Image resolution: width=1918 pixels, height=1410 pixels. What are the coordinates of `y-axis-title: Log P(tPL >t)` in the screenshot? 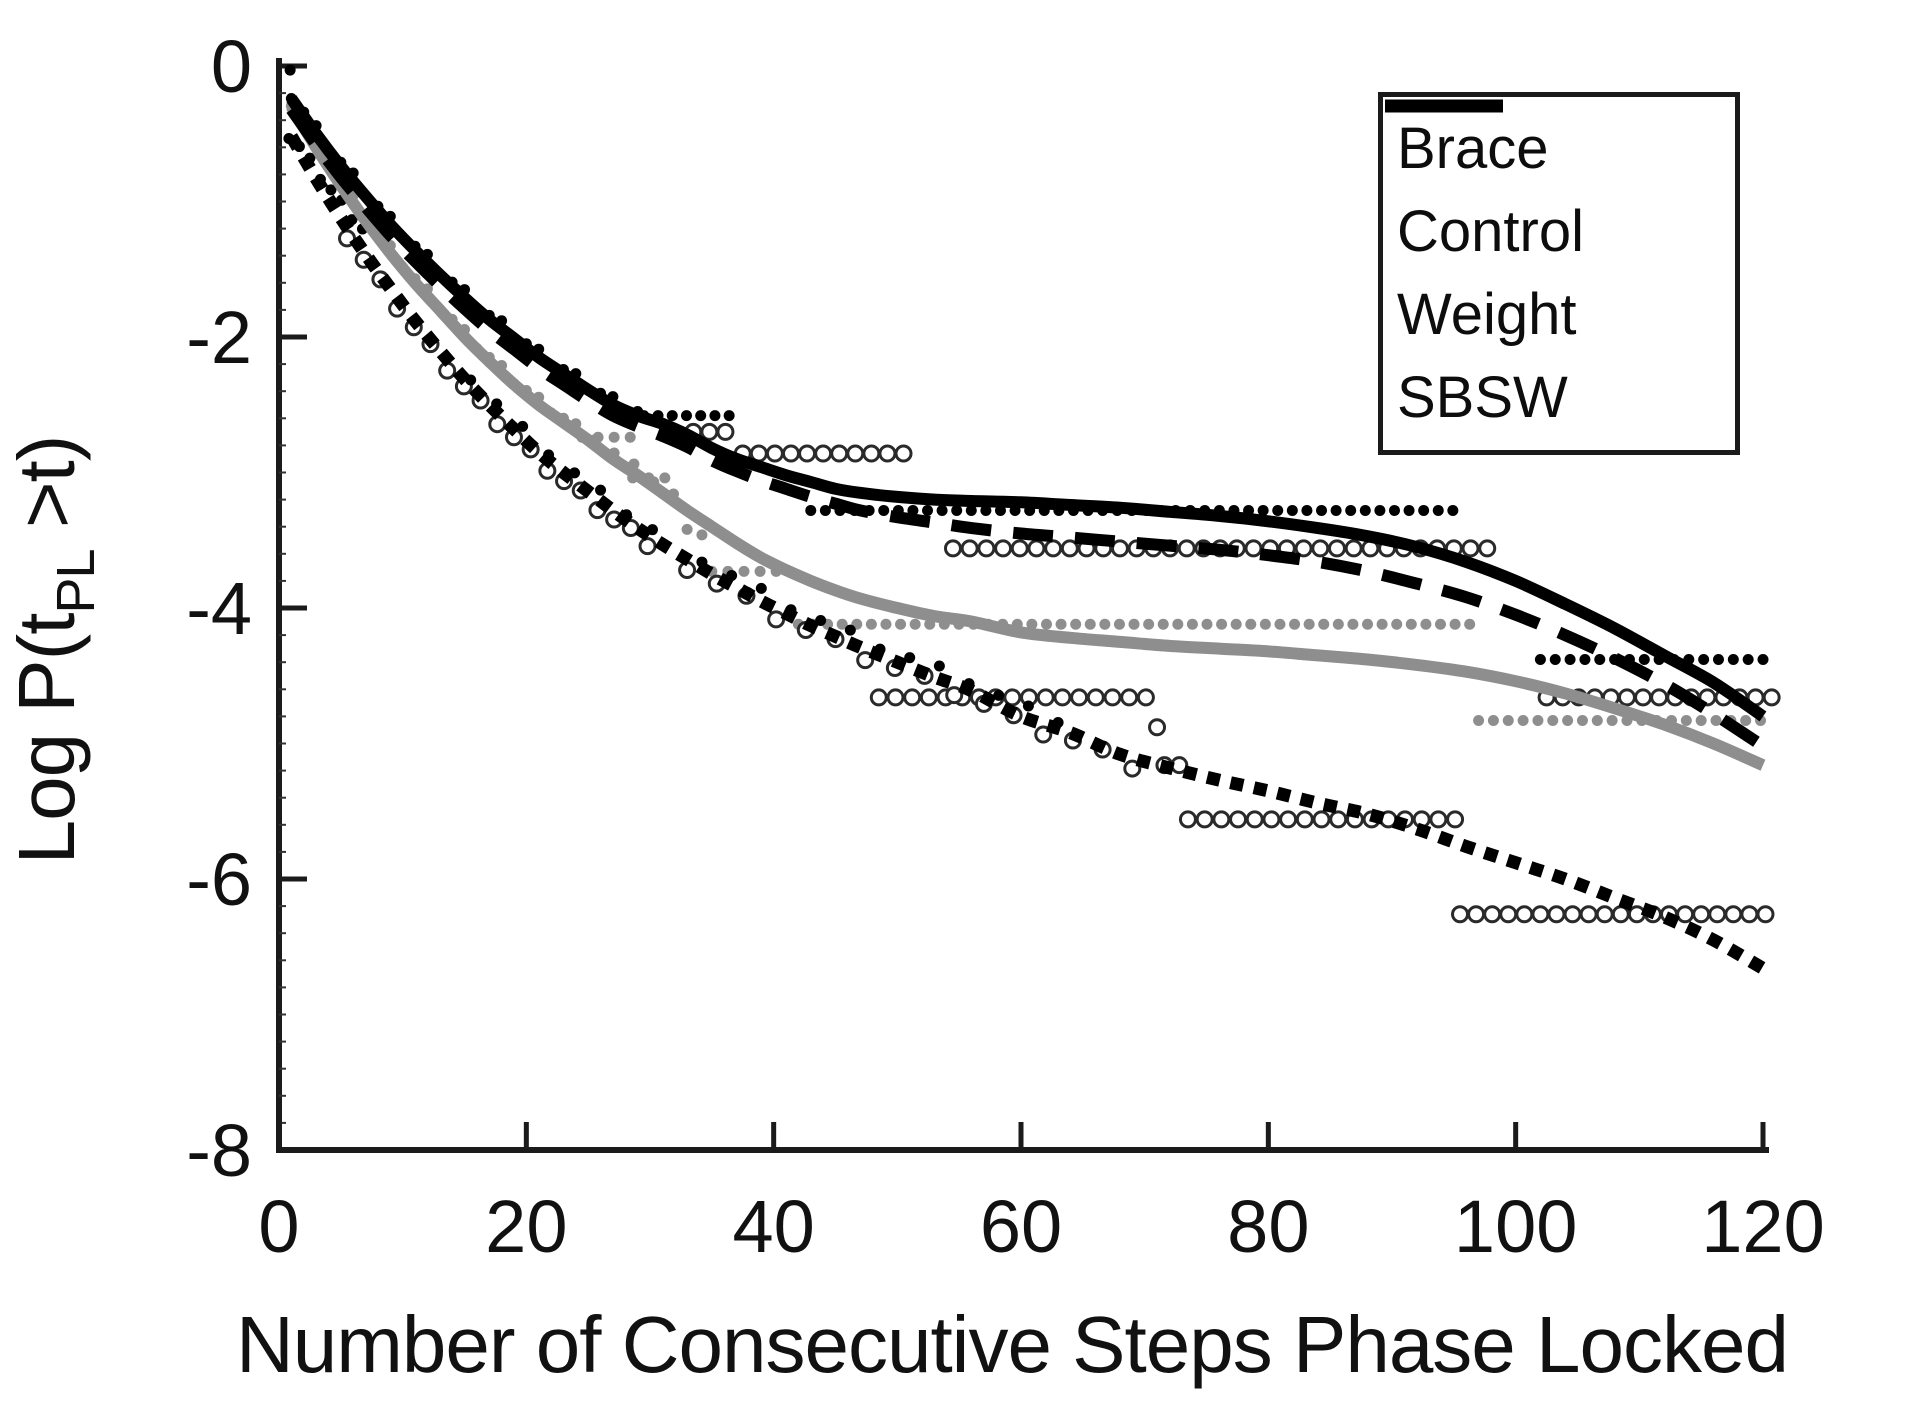 It's located at (54, 650).